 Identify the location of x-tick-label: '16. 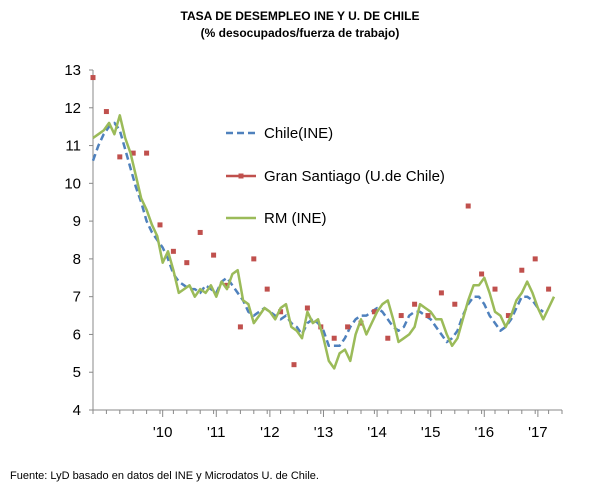
(484, 432).